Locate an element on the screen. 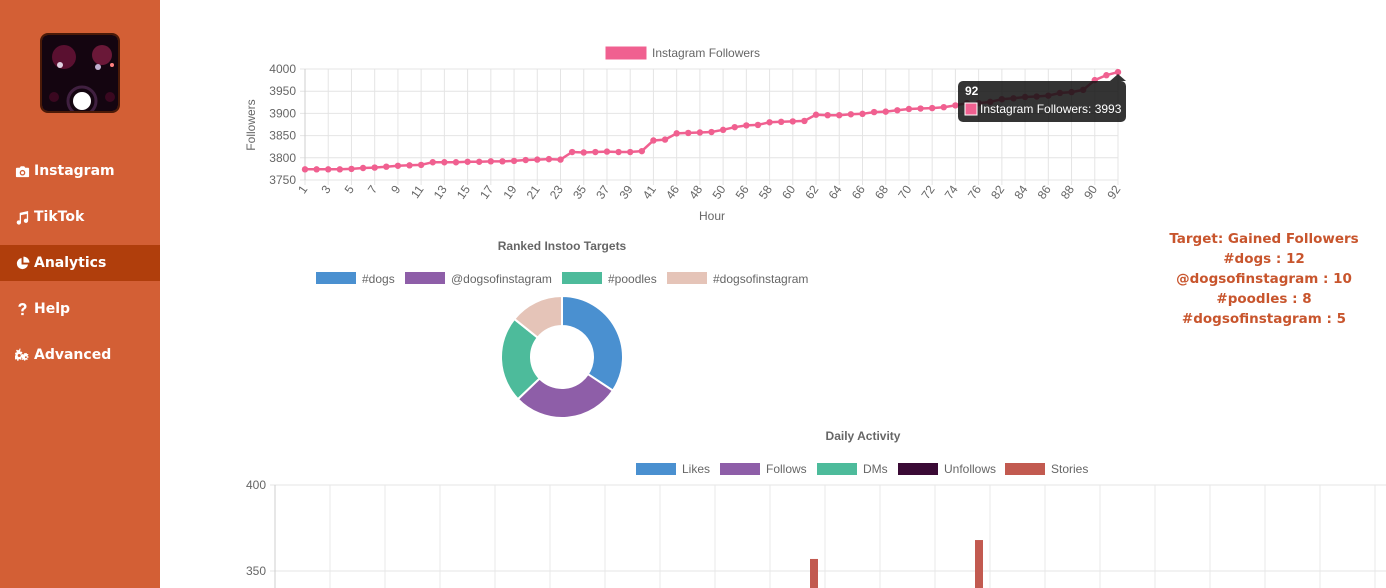  x-tick-label: 60 is located at coordinates (788, 191).